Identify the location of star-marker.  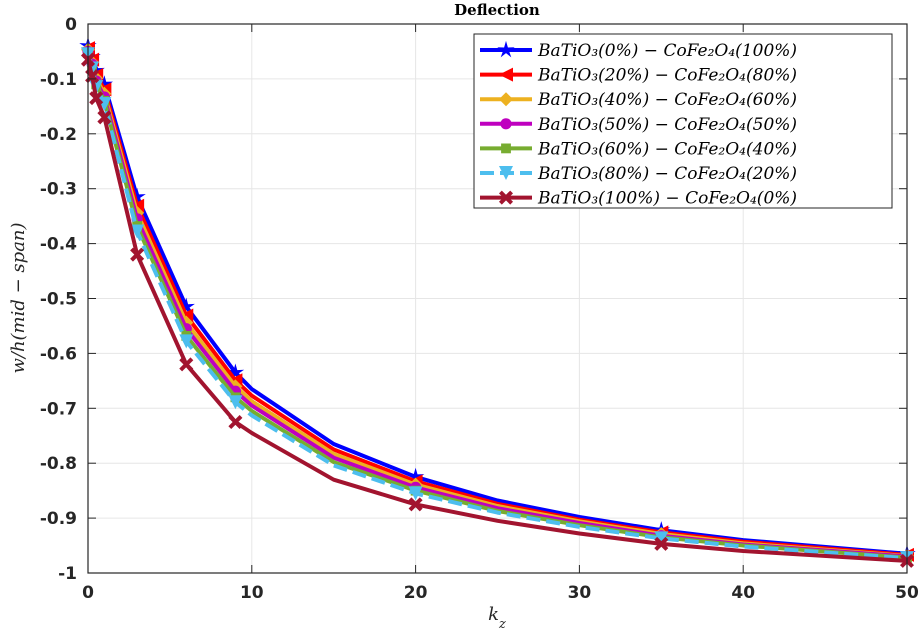
(506, 49).